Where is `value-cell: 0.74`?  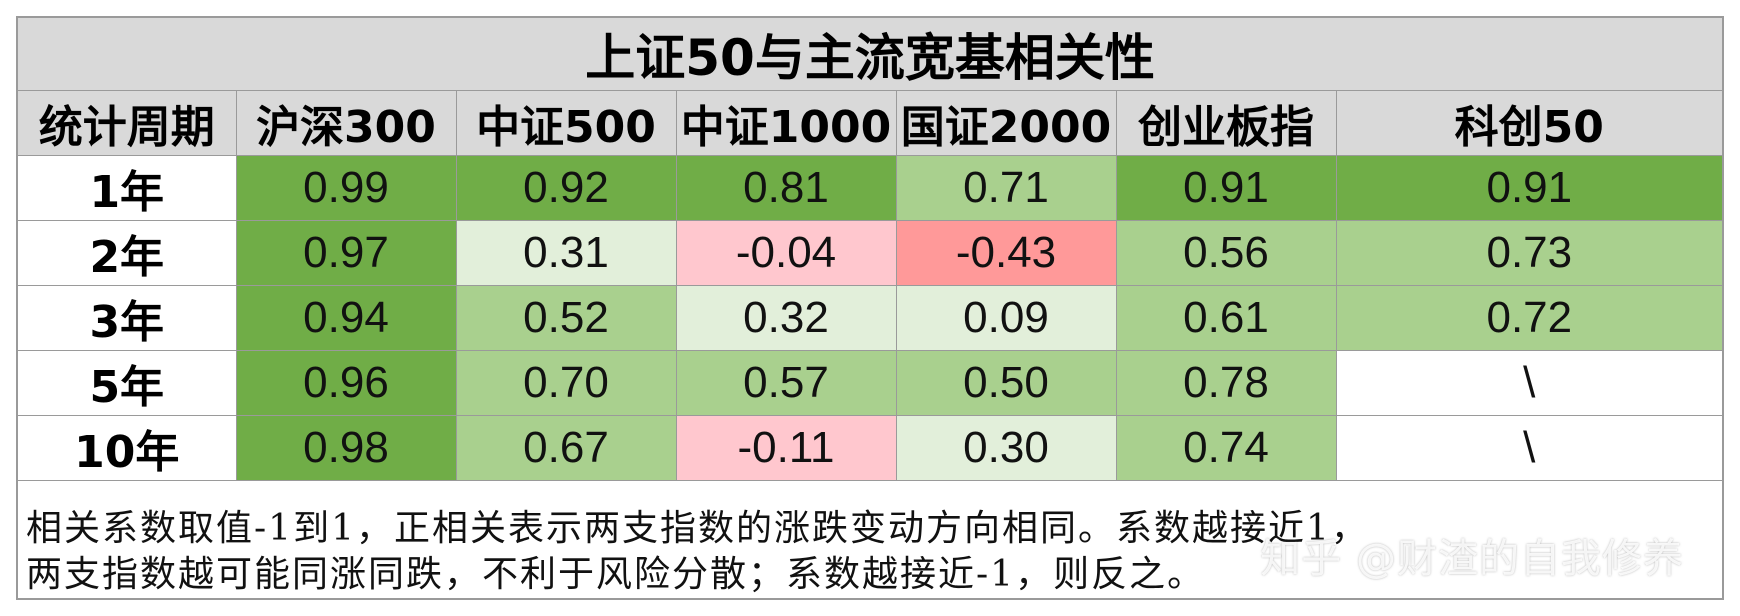 value-cell: 0.74 is located at coordinates (1226, 448).